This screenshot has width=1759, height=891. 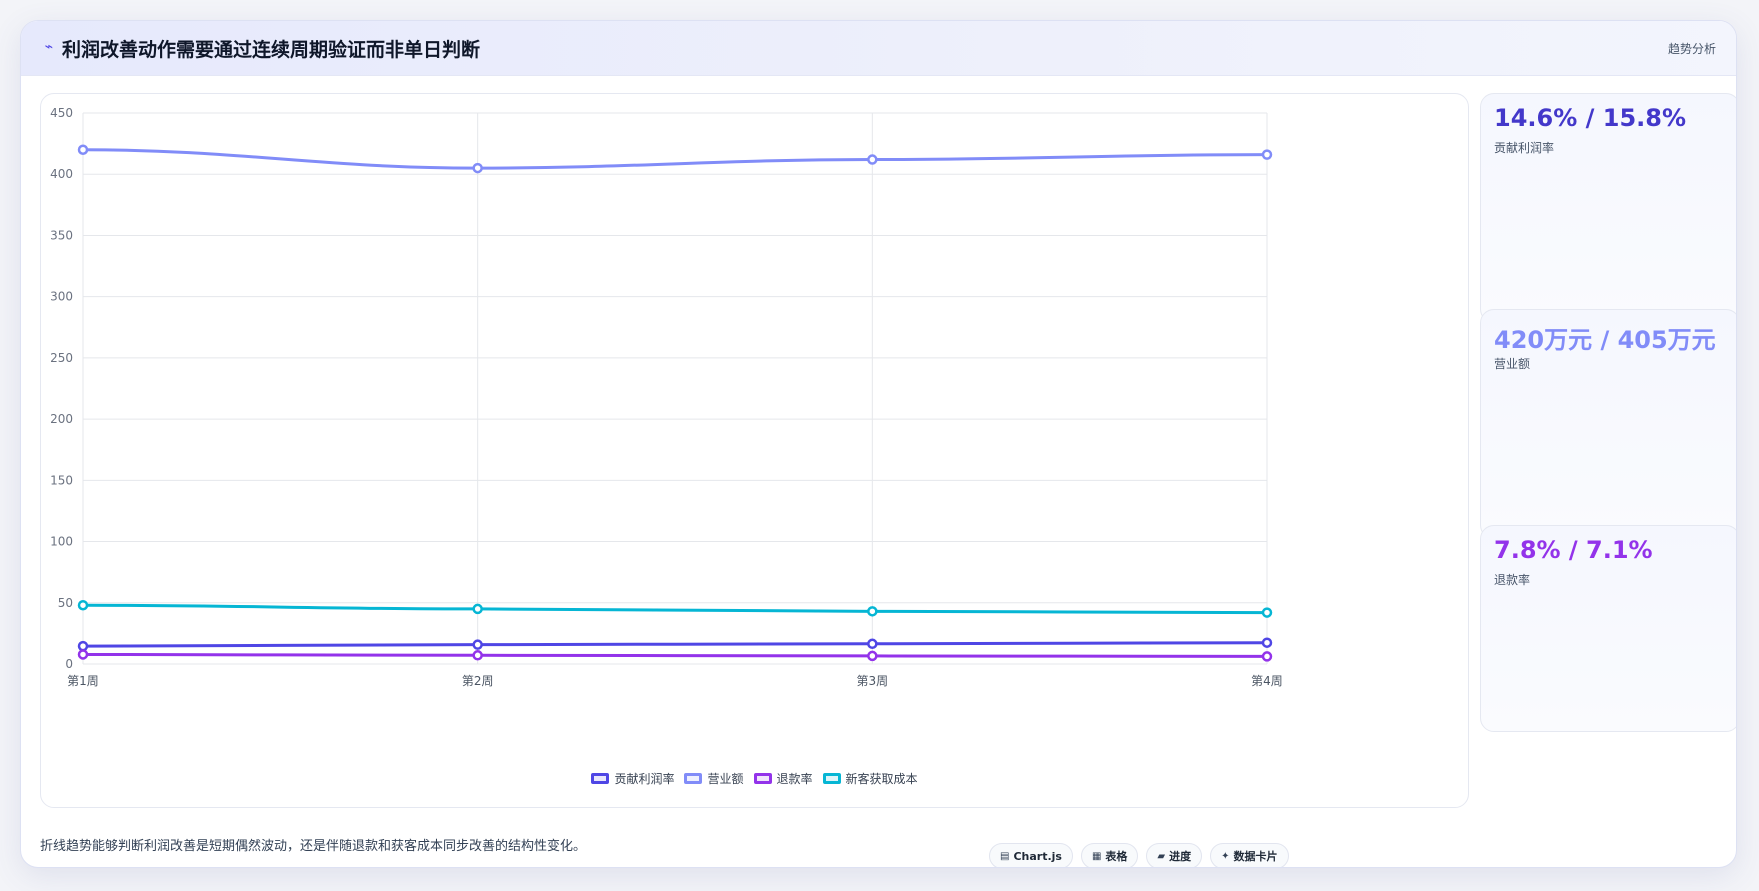 I want to click on legend-item: 营业额, so click(x=714, y=778).